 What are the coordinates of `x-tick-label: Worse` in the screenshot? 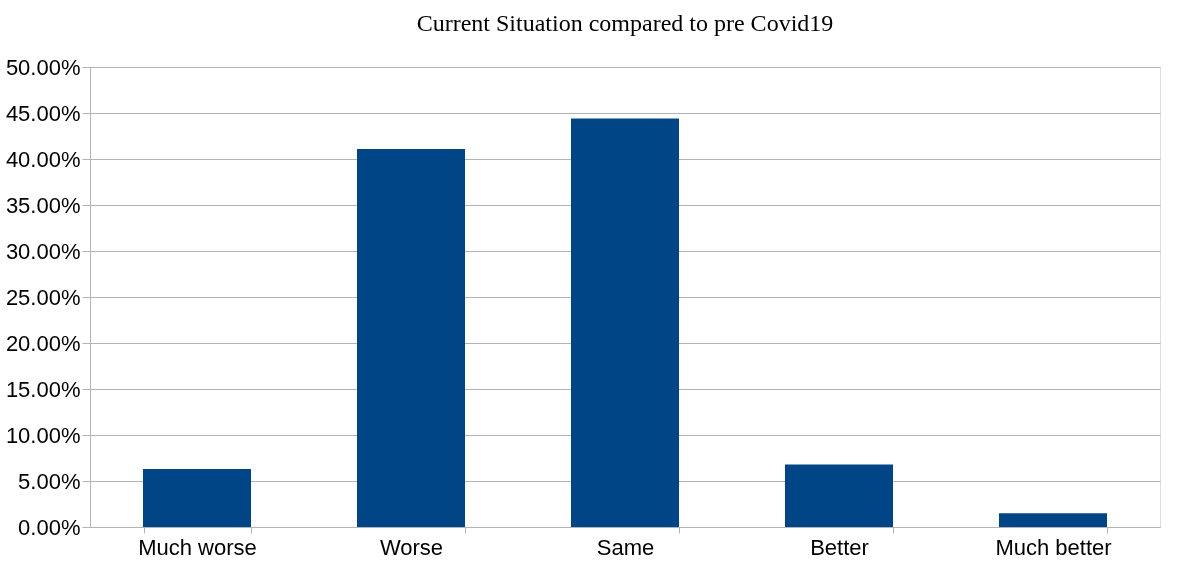 It's located at (411, 547).